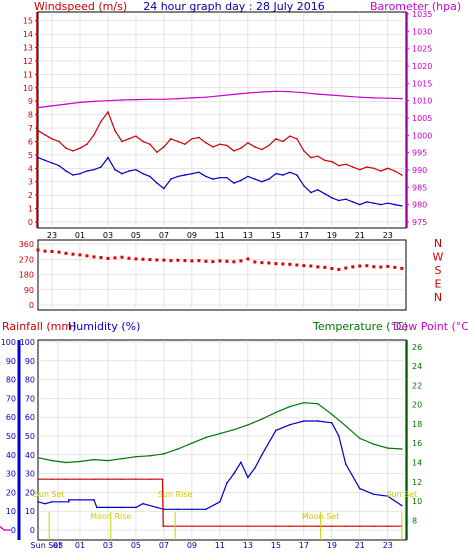 The height and width of the screenshot is (555, 468). I want to click on tick-label: 22, so click(417, 385).